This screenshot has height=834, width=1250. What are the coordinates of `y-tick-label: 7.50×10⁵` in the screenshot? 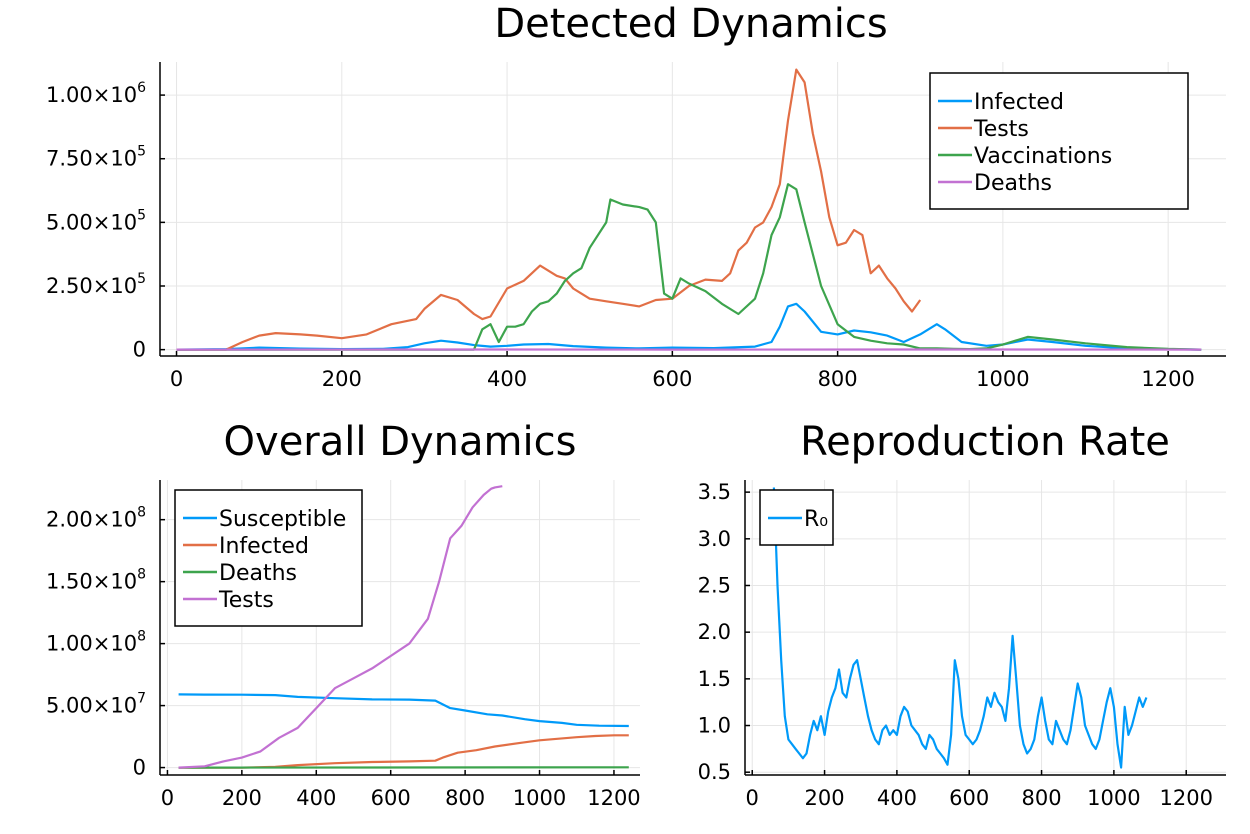 It's located at (96, 157).